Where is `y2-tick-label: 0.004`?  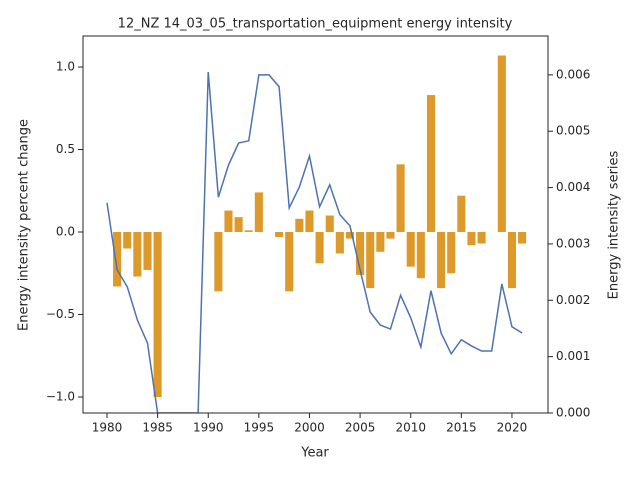
y2-tick-label: 0.004 is located at coordinates (573, 187).